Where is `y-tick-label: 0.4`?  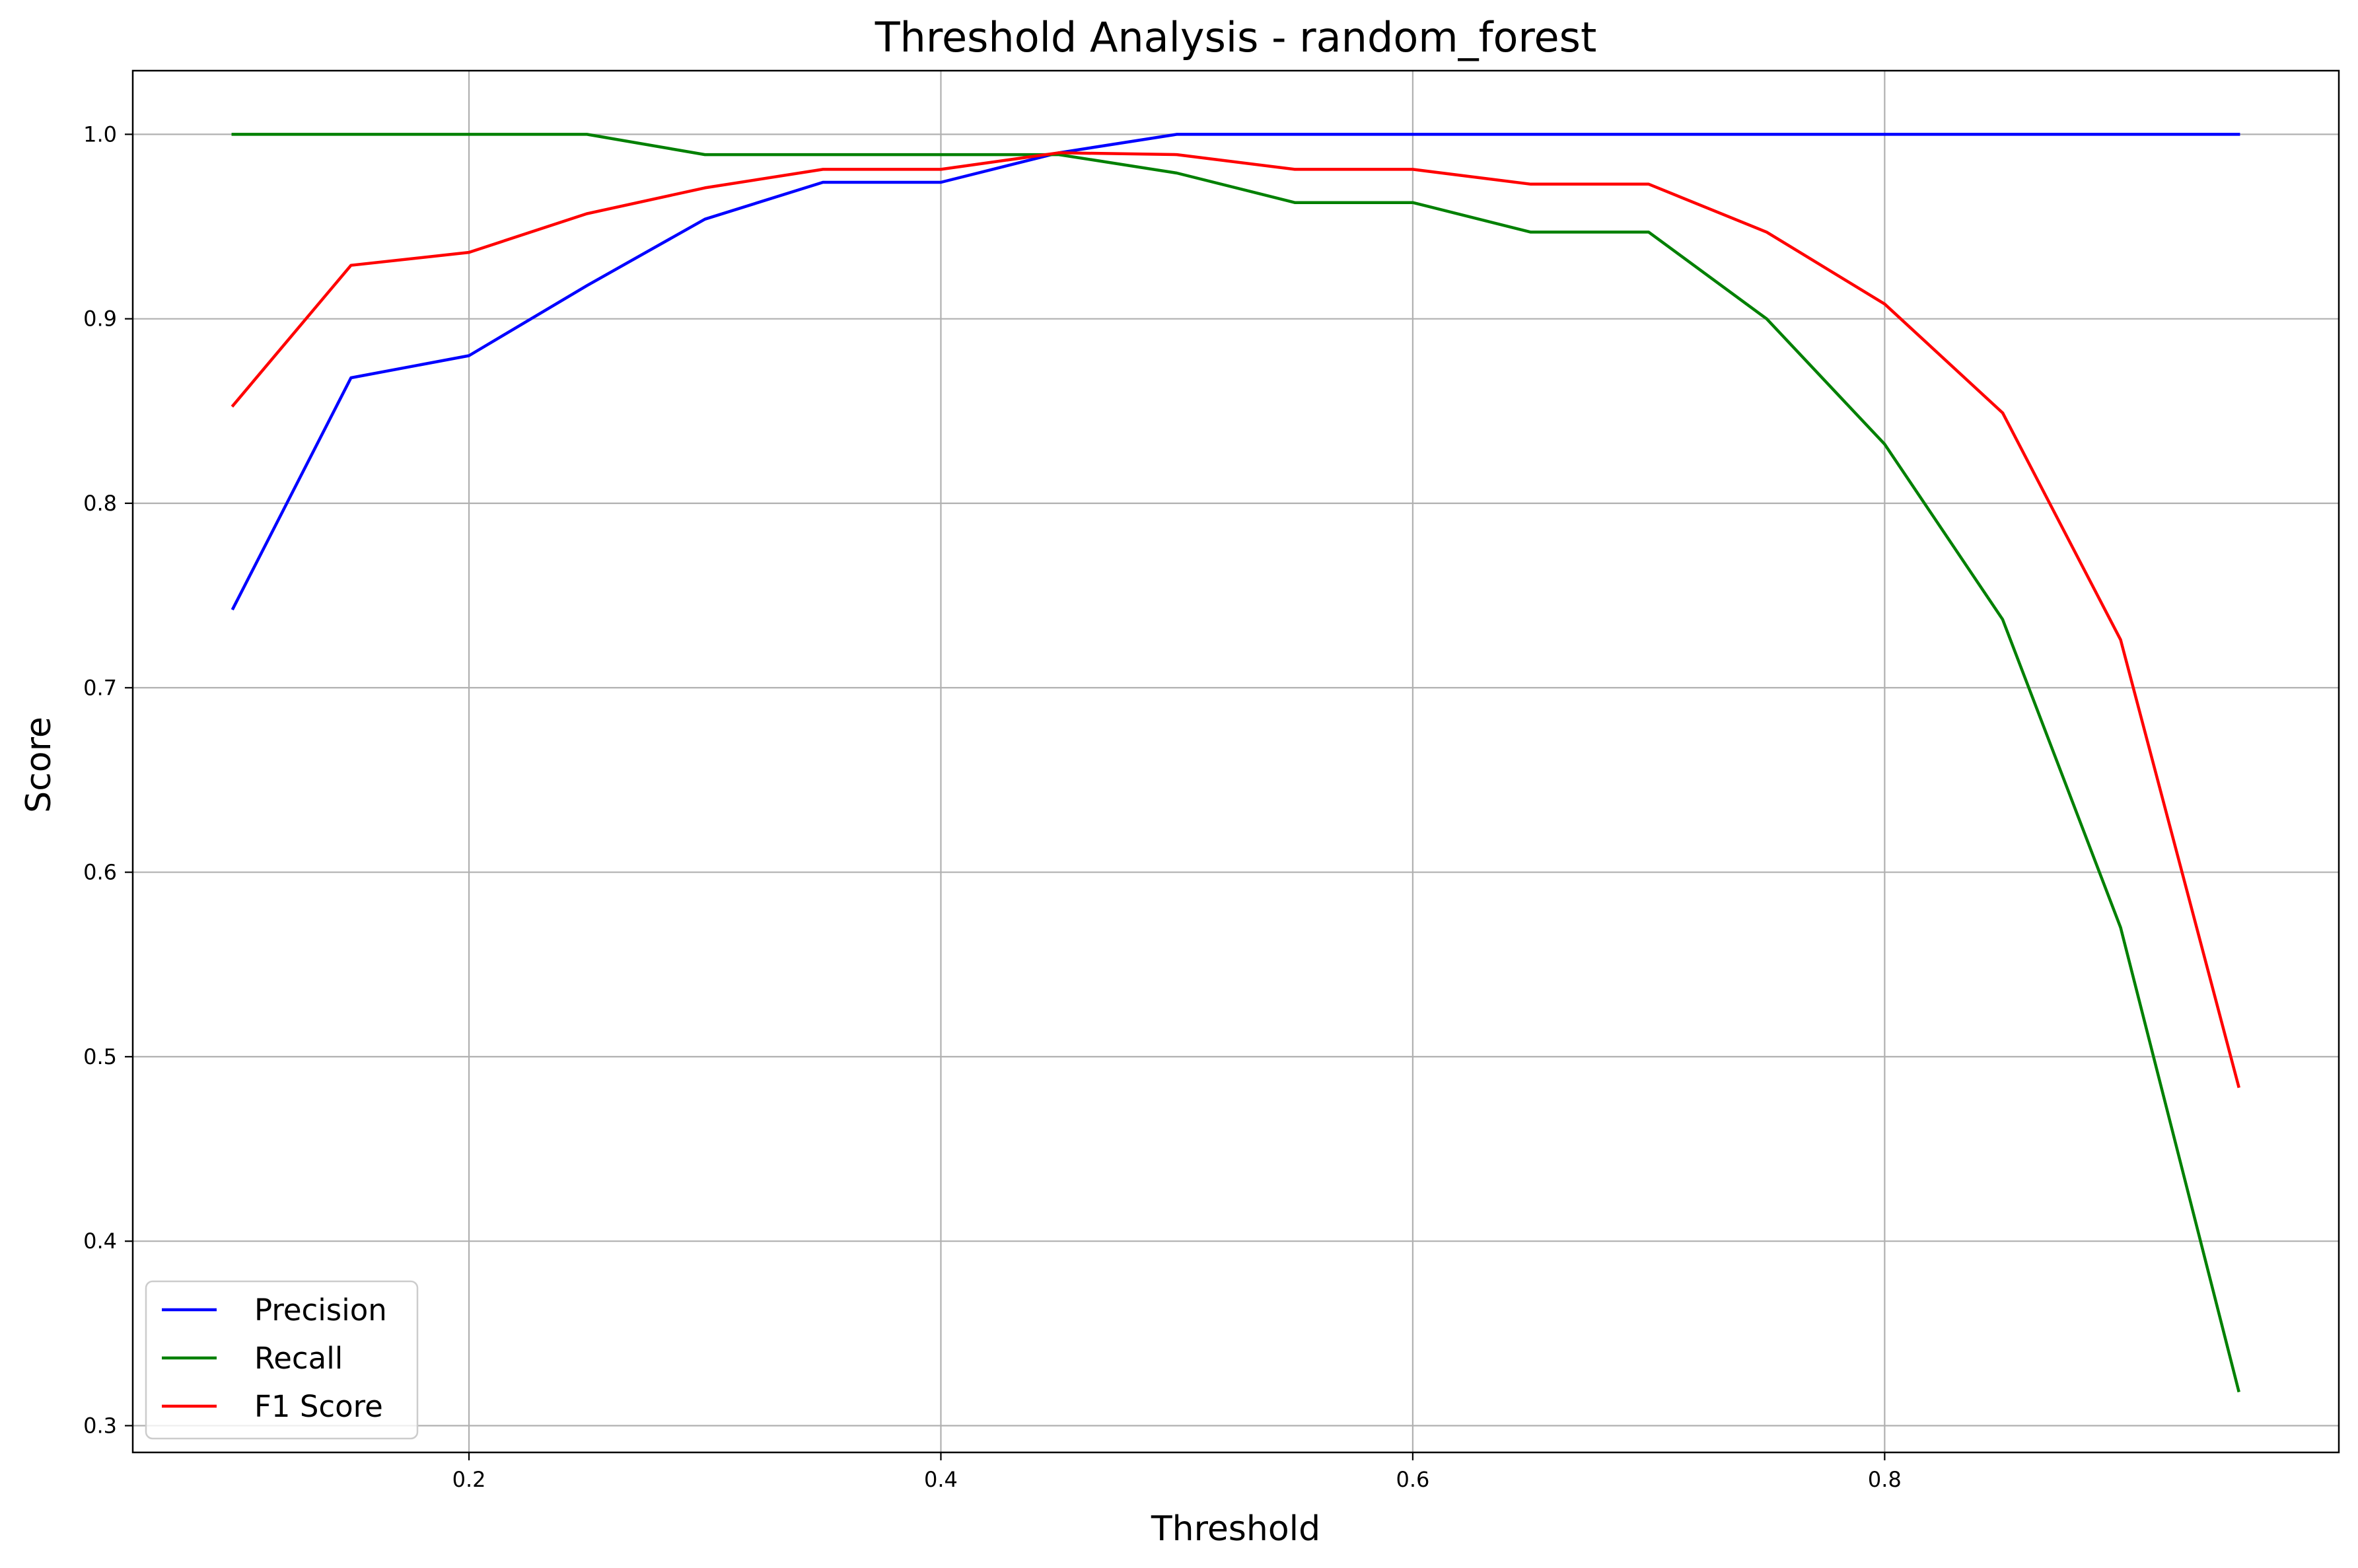 y-tick-label: 0.4 is located at coordinates (100, 1241).